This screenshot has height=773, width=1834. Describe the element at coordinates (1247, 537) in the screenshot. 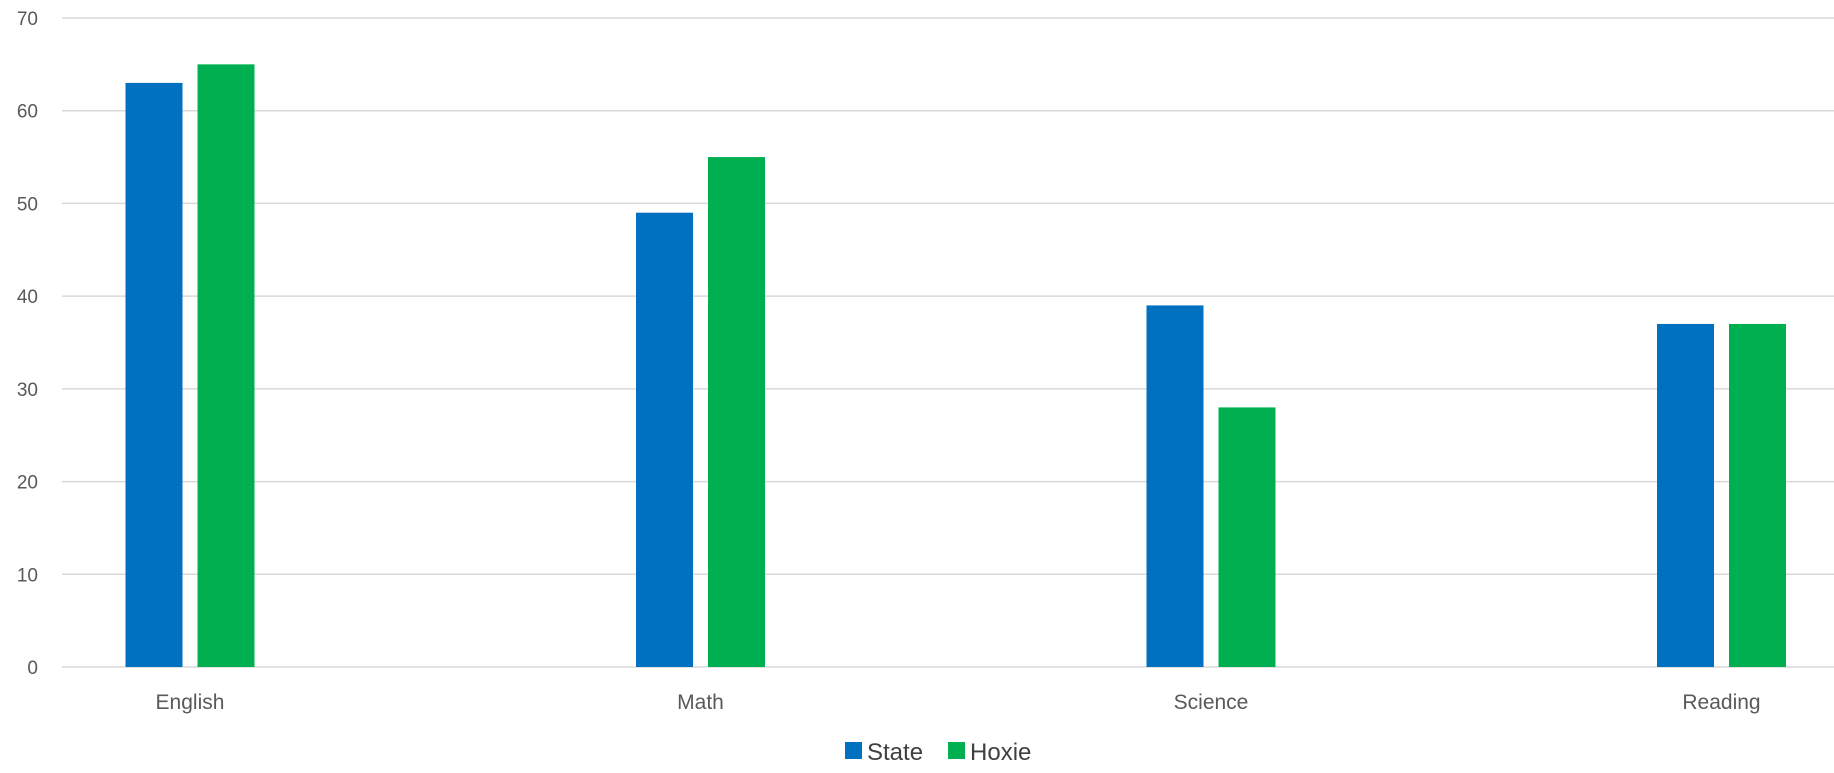

I see `bar-hoxie-science` at that location.